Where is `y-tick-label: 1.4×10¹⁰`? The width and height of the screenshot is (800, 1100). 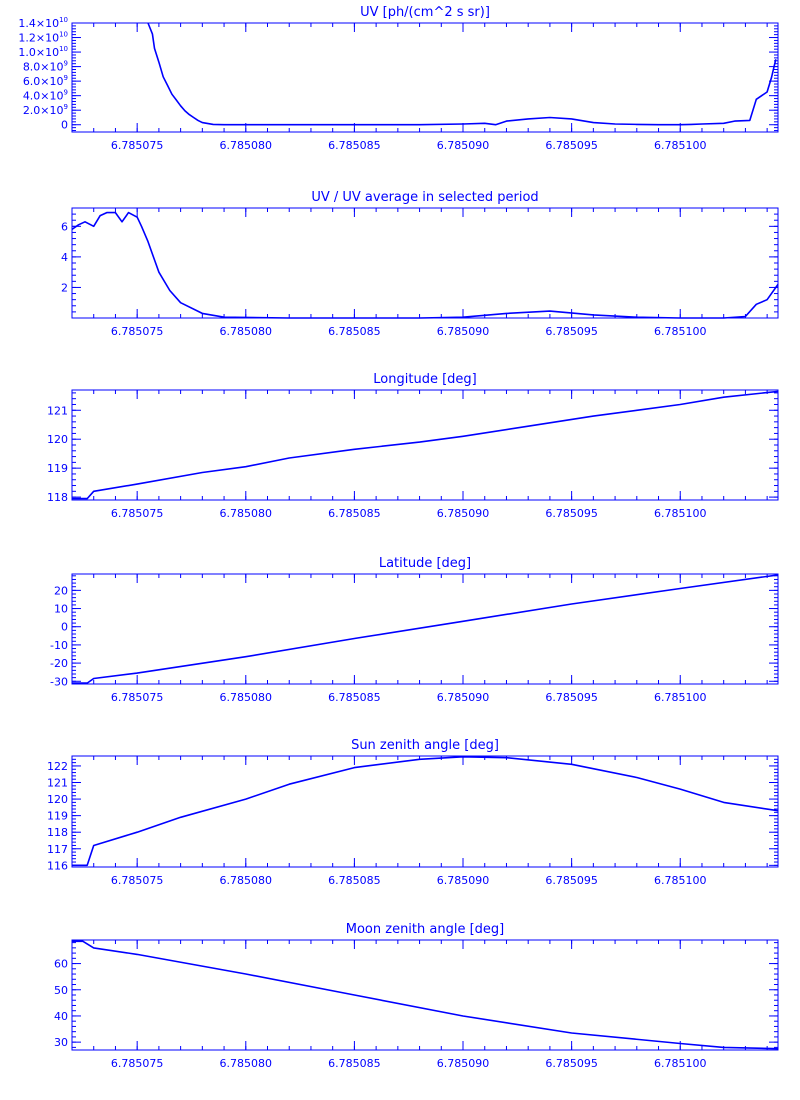
y-tick-label: 1.4×10¹⁰ is located at coordinates (43, 23).